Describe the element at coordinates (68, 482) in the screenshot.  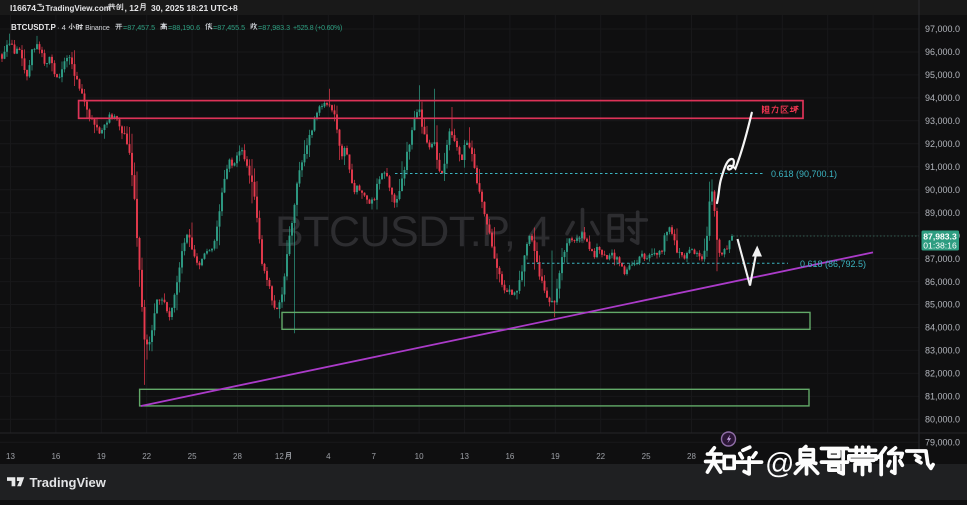
I see `svg-text: TradingView` at that location.